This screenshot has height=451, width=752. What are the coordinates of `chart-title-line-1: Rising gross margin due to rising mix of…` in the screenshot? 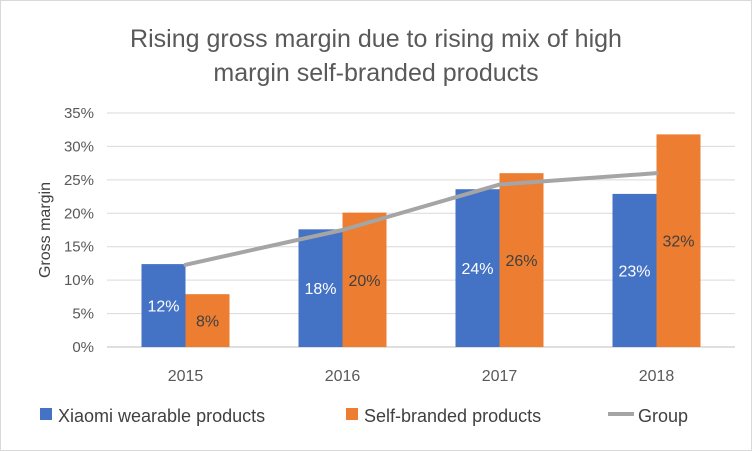 It's located at (376, 39).